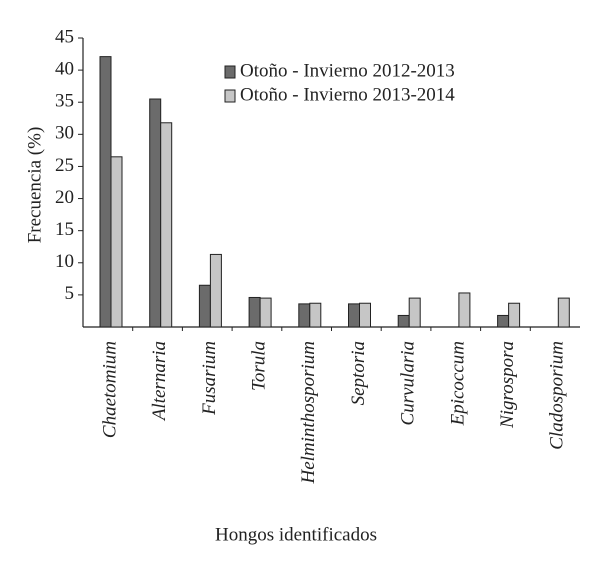  I want to click on x-axis-label: Hongos identificados, so click(296, 534).